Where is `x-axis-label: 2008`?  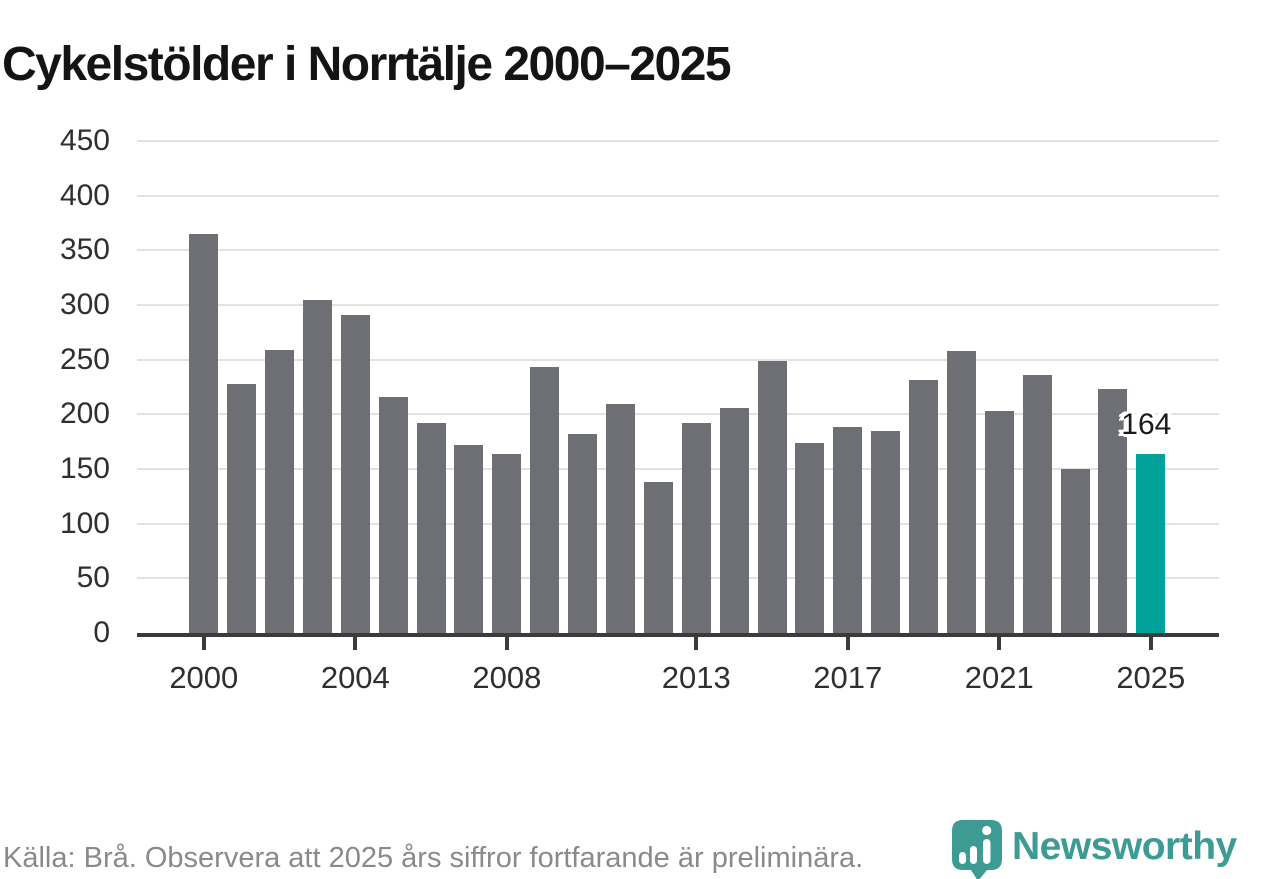 x-axis-label: 2008 is located at coordinates (507, 677).